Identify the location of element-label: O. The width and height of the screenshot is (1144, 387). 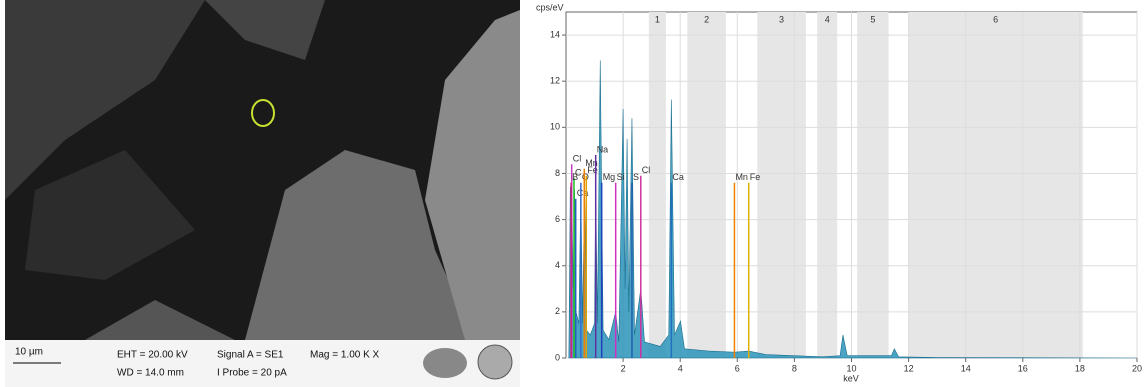
(585, 177).